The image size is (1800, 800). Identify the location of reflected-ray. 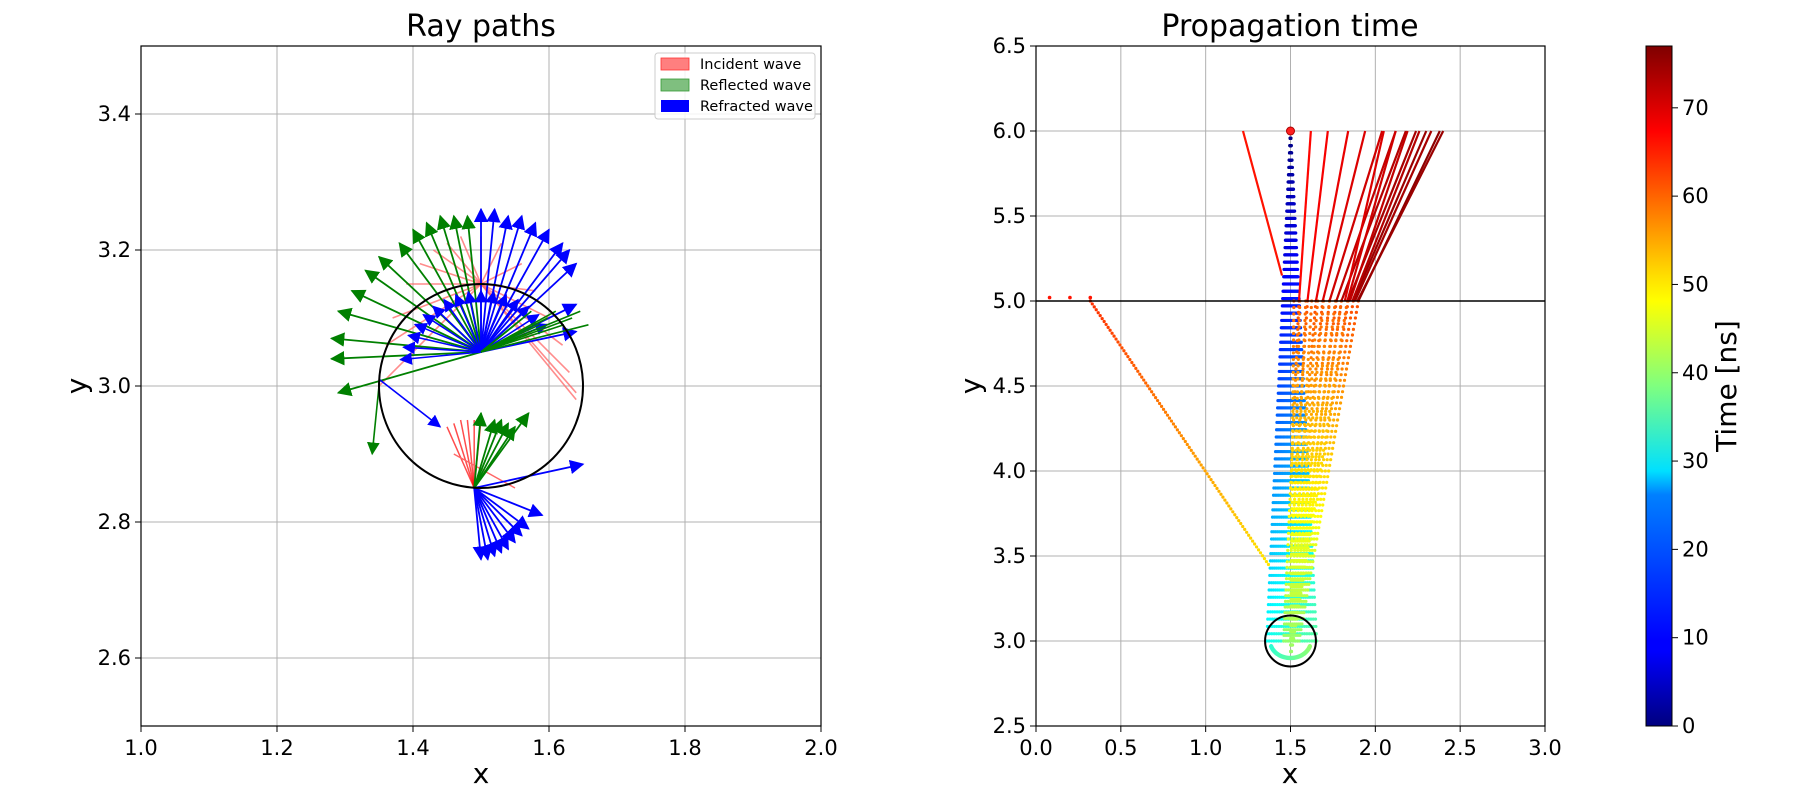
(423, 311).